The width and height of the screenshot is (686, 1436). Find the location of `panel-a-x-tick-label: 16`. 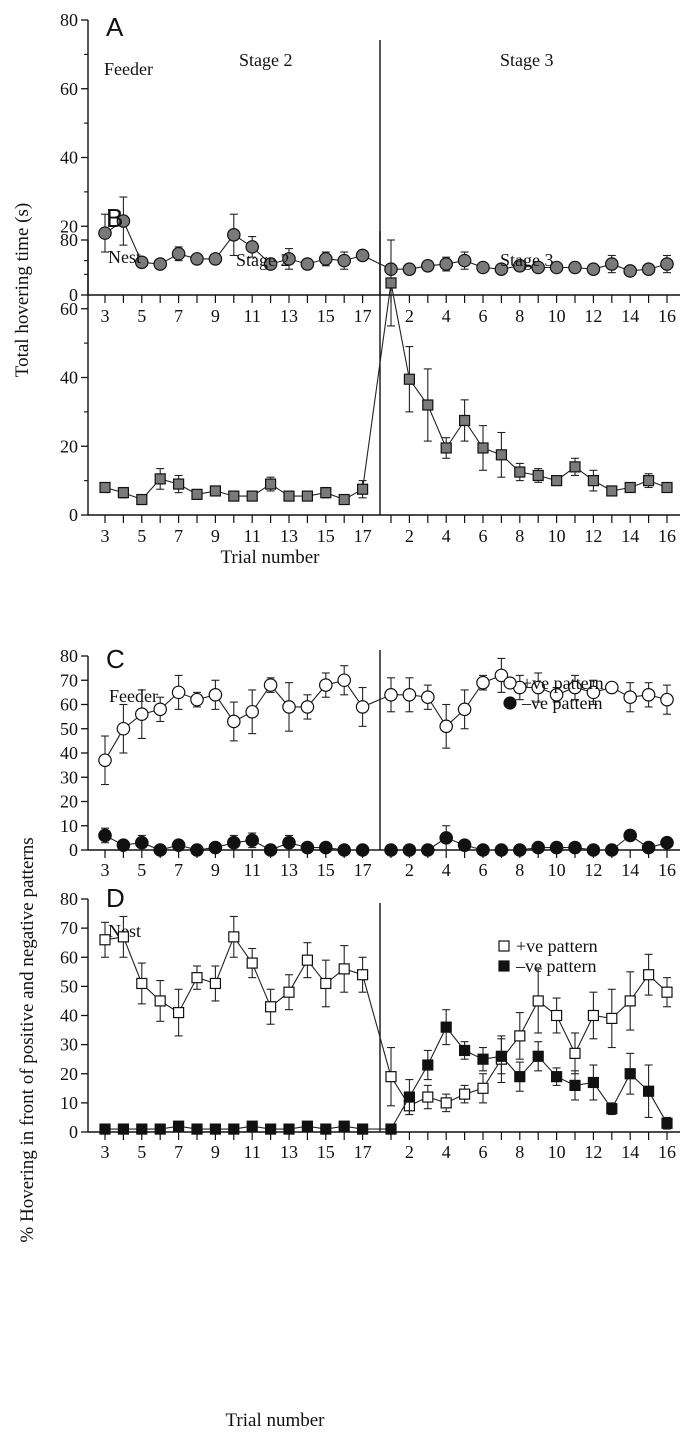

panel-a-x-tick-label: 16 is located at coordinates (667, 316).